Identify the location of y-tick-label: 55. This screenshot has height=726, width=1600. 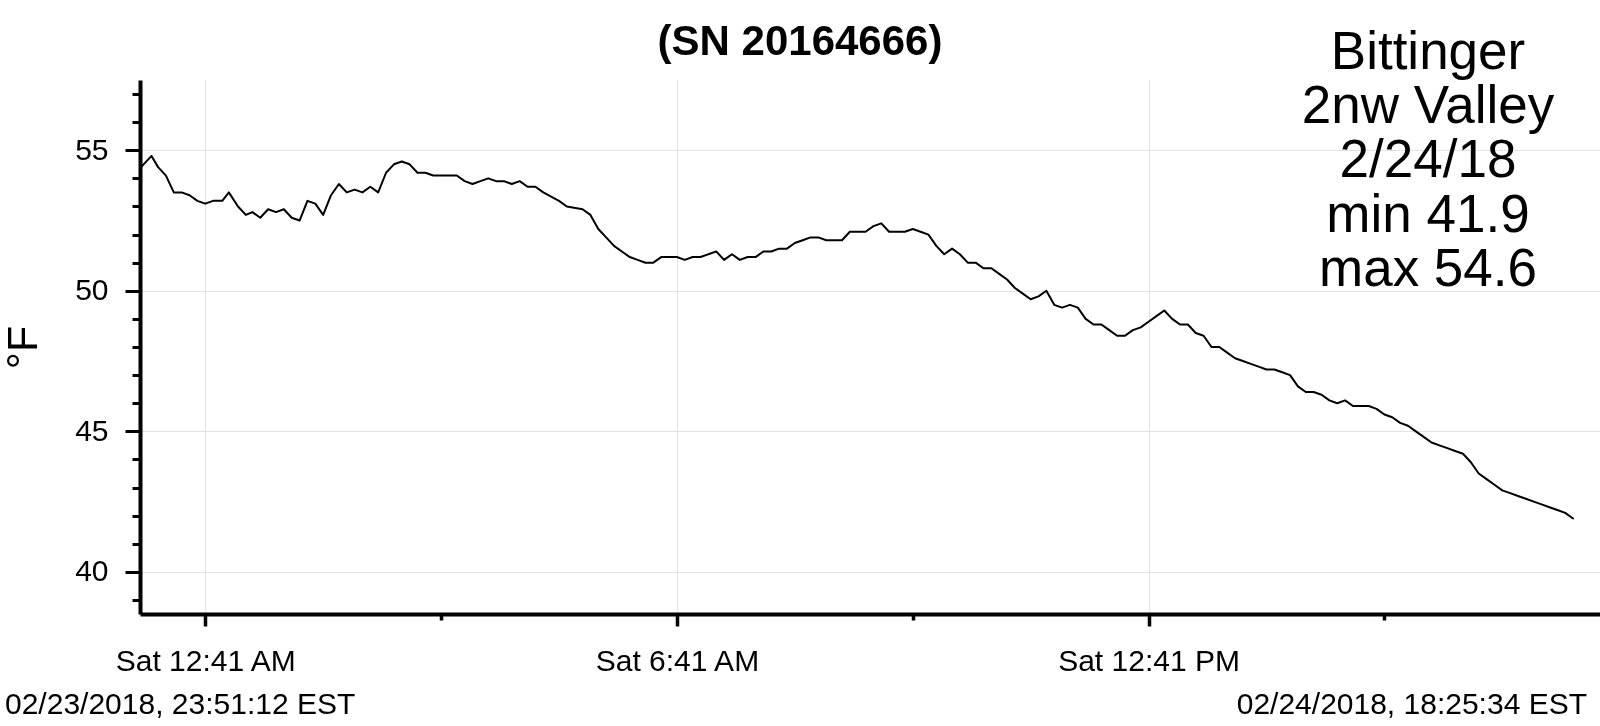
(92, 149).